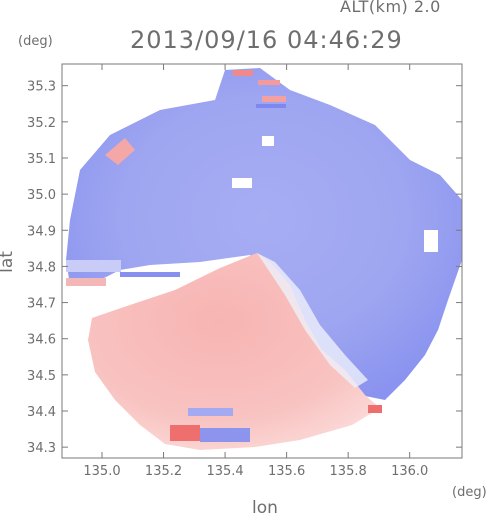 This screenshot has width=491, height=521. I want to click on y-tick-label: 34.9, so click(41, 231).